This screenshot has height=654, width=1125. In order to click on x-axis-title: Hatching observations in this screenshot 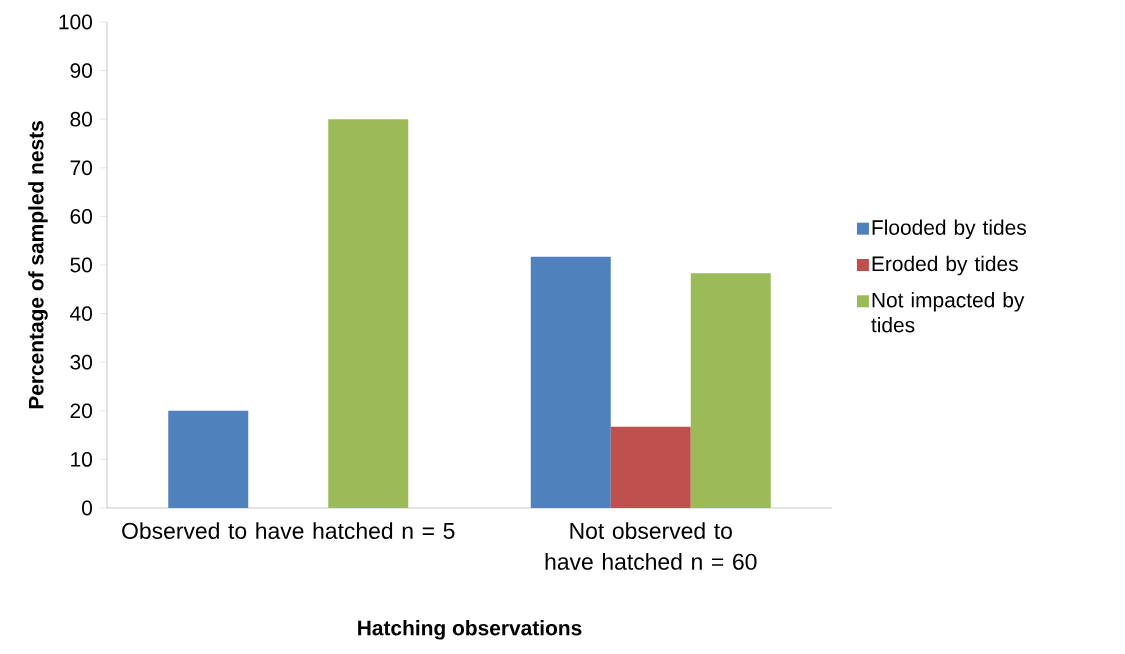, I will do `click(470, 630)`.